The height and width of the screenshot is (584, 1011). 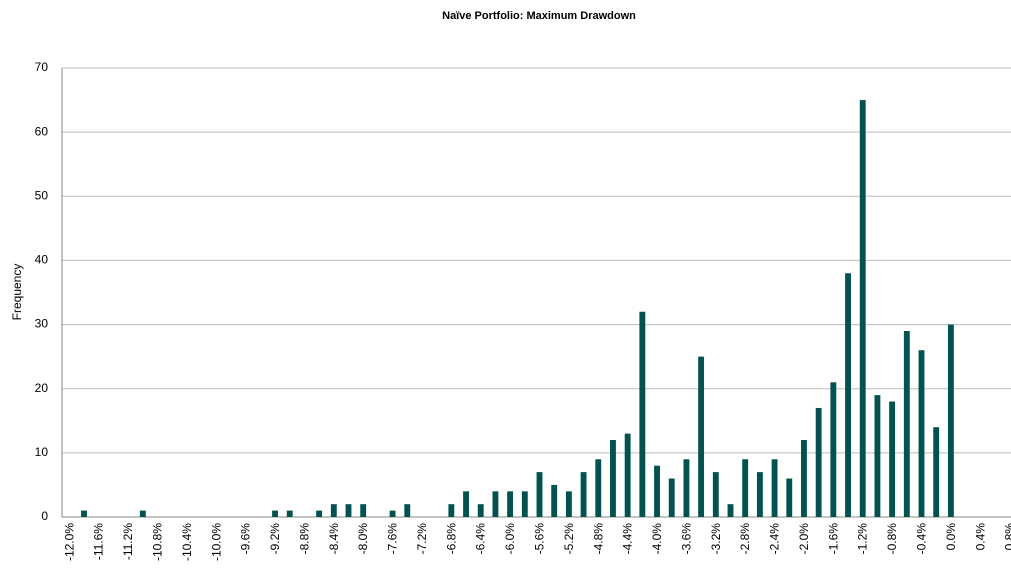 What do you see at coordinates (716, 539) in the screenshot?
I see `x-tick-label: -3.2%` at bounding box center [716, 539].